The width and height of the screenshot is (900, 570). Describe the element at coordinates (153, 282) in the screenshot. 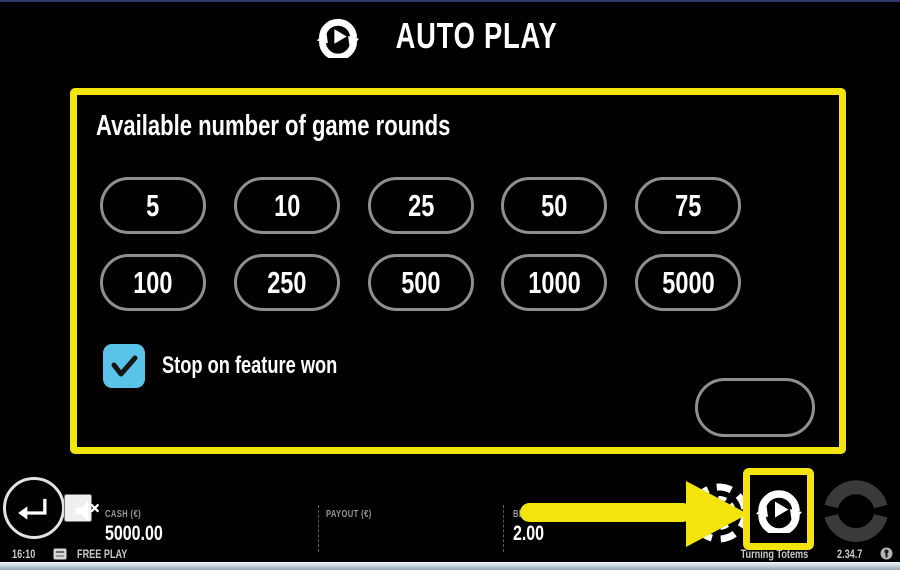

I see `round-option-100: 100` at that location.